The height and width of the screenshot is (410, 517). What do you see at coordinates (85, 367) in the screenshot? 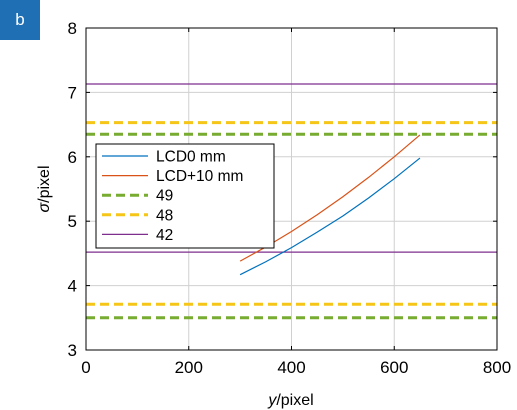
I see `x-tick-label: 0` at bounding box center [85, 367].